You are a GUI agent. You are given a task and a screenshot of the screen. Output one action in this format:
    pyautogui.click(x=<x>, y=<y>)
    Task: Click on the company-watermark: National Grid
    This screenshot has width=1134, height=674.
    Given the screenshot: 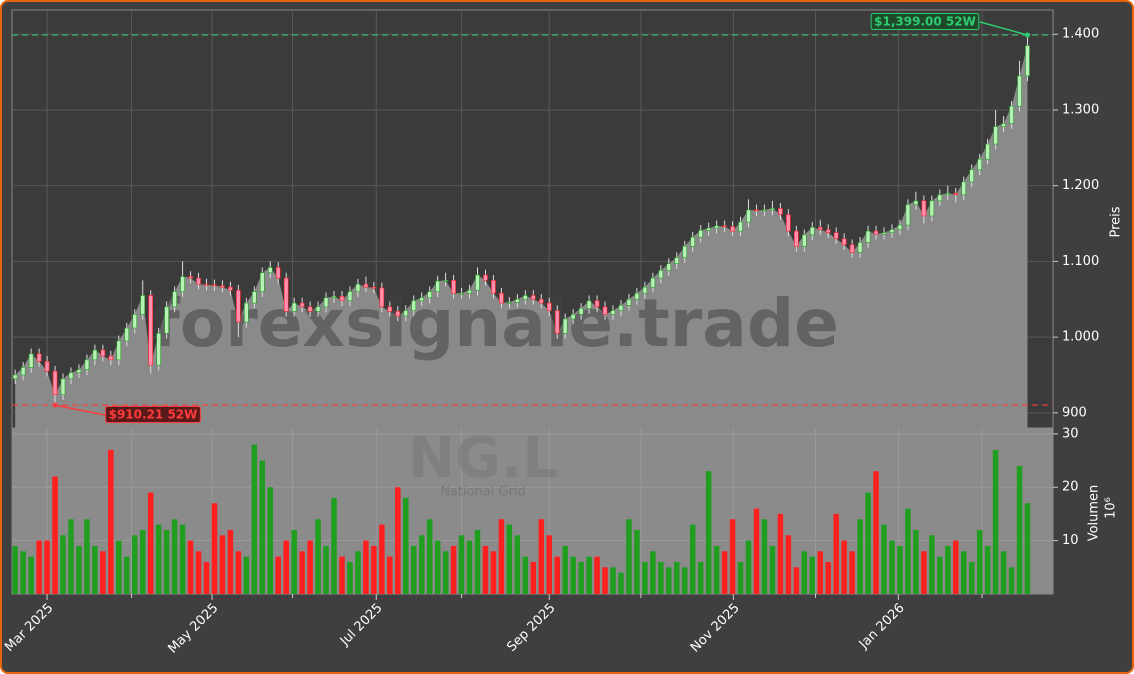 What is the action you would take?
    pyautogui.click(x=483, y=492)
    